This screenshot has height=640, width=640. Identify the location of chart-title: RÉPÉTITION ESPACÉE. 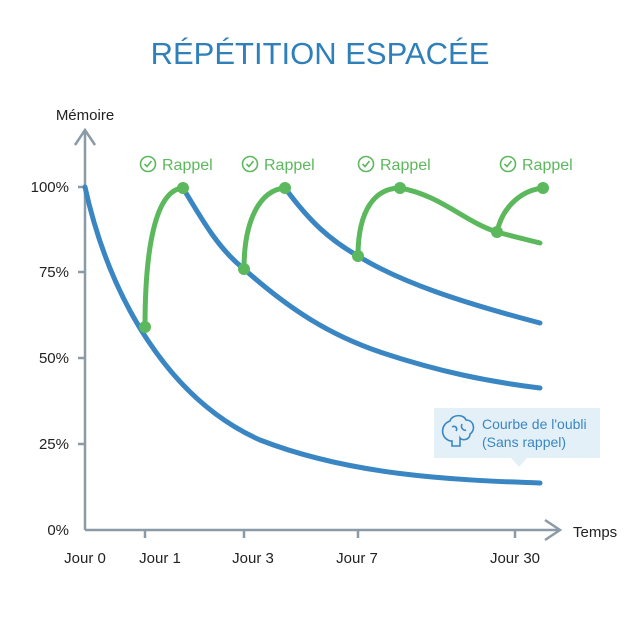
(320, 53).